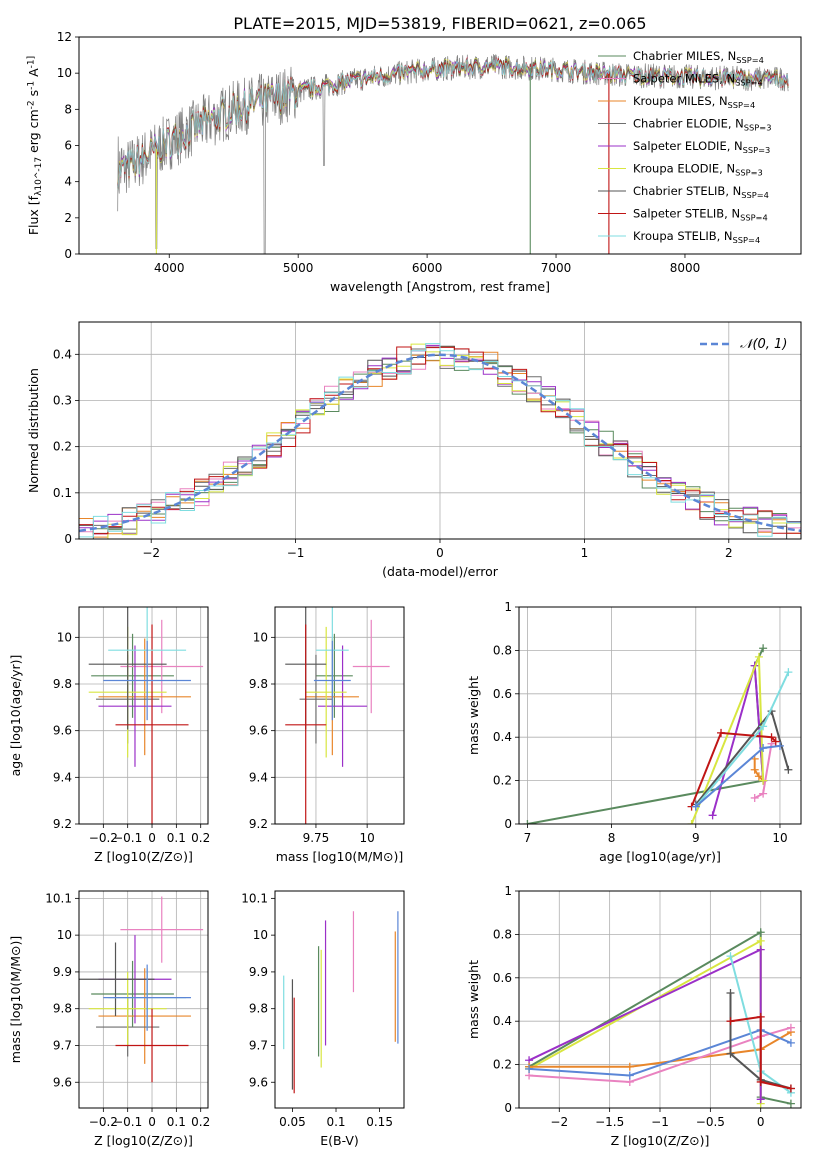 The image size is (819, 1170). Describe the element at coordinates (698, 57) in the screenshot. I see `legend-entry: Chabrier MILES, NSSP=4` at that location.